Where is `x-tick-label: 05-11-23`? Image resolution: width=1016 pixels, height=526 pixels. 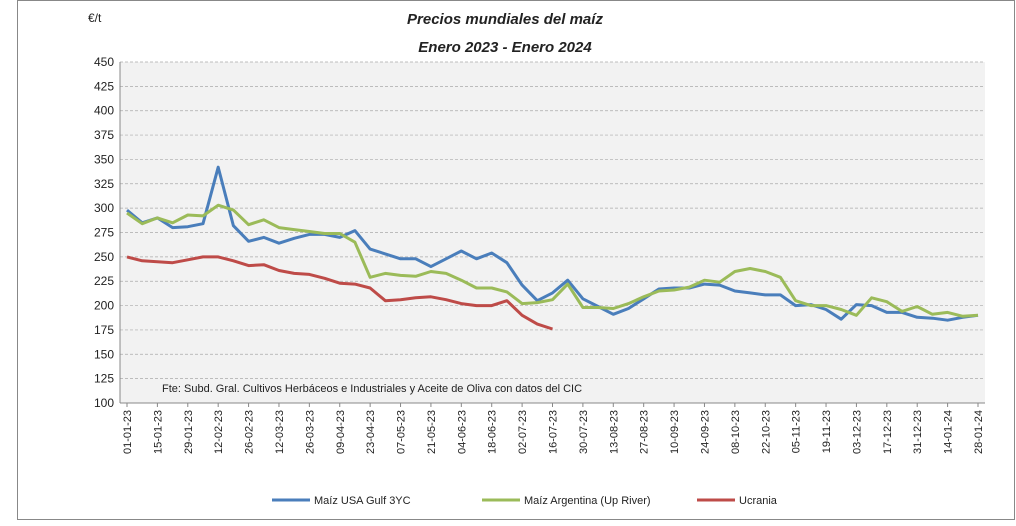
x-tick-label: 05-11-23 is located at coordinates (797, 431).